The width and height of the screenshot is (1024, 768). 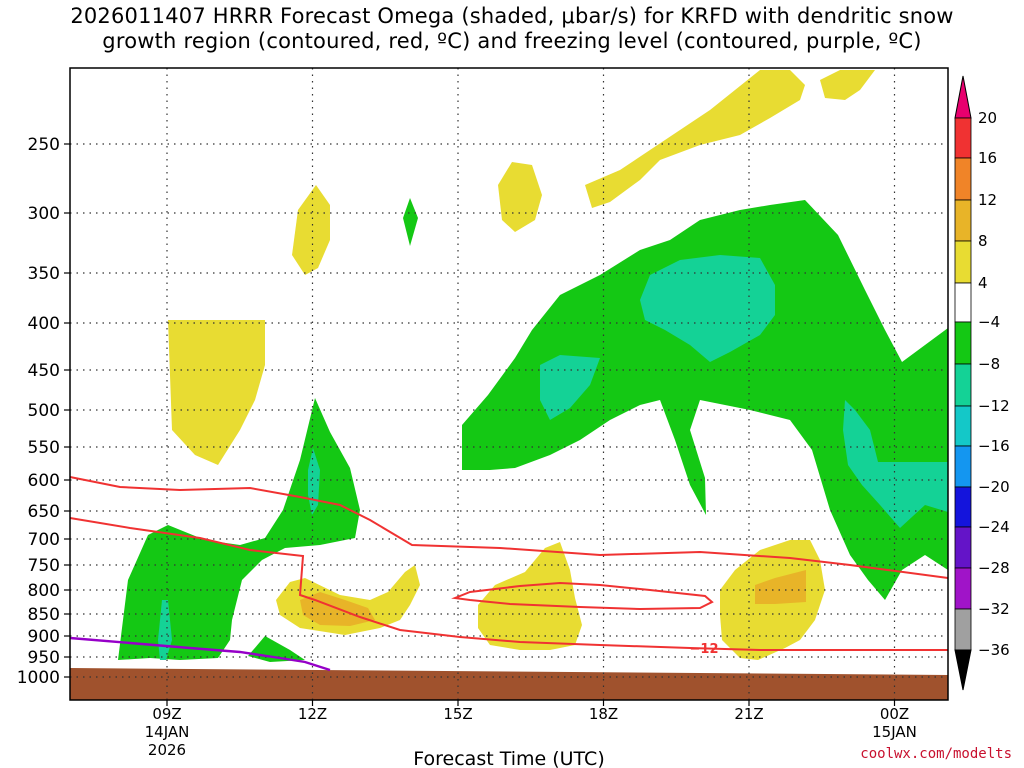 I want to click on x-tick-label-21Z: 21Z, so click(x=748, y=714).